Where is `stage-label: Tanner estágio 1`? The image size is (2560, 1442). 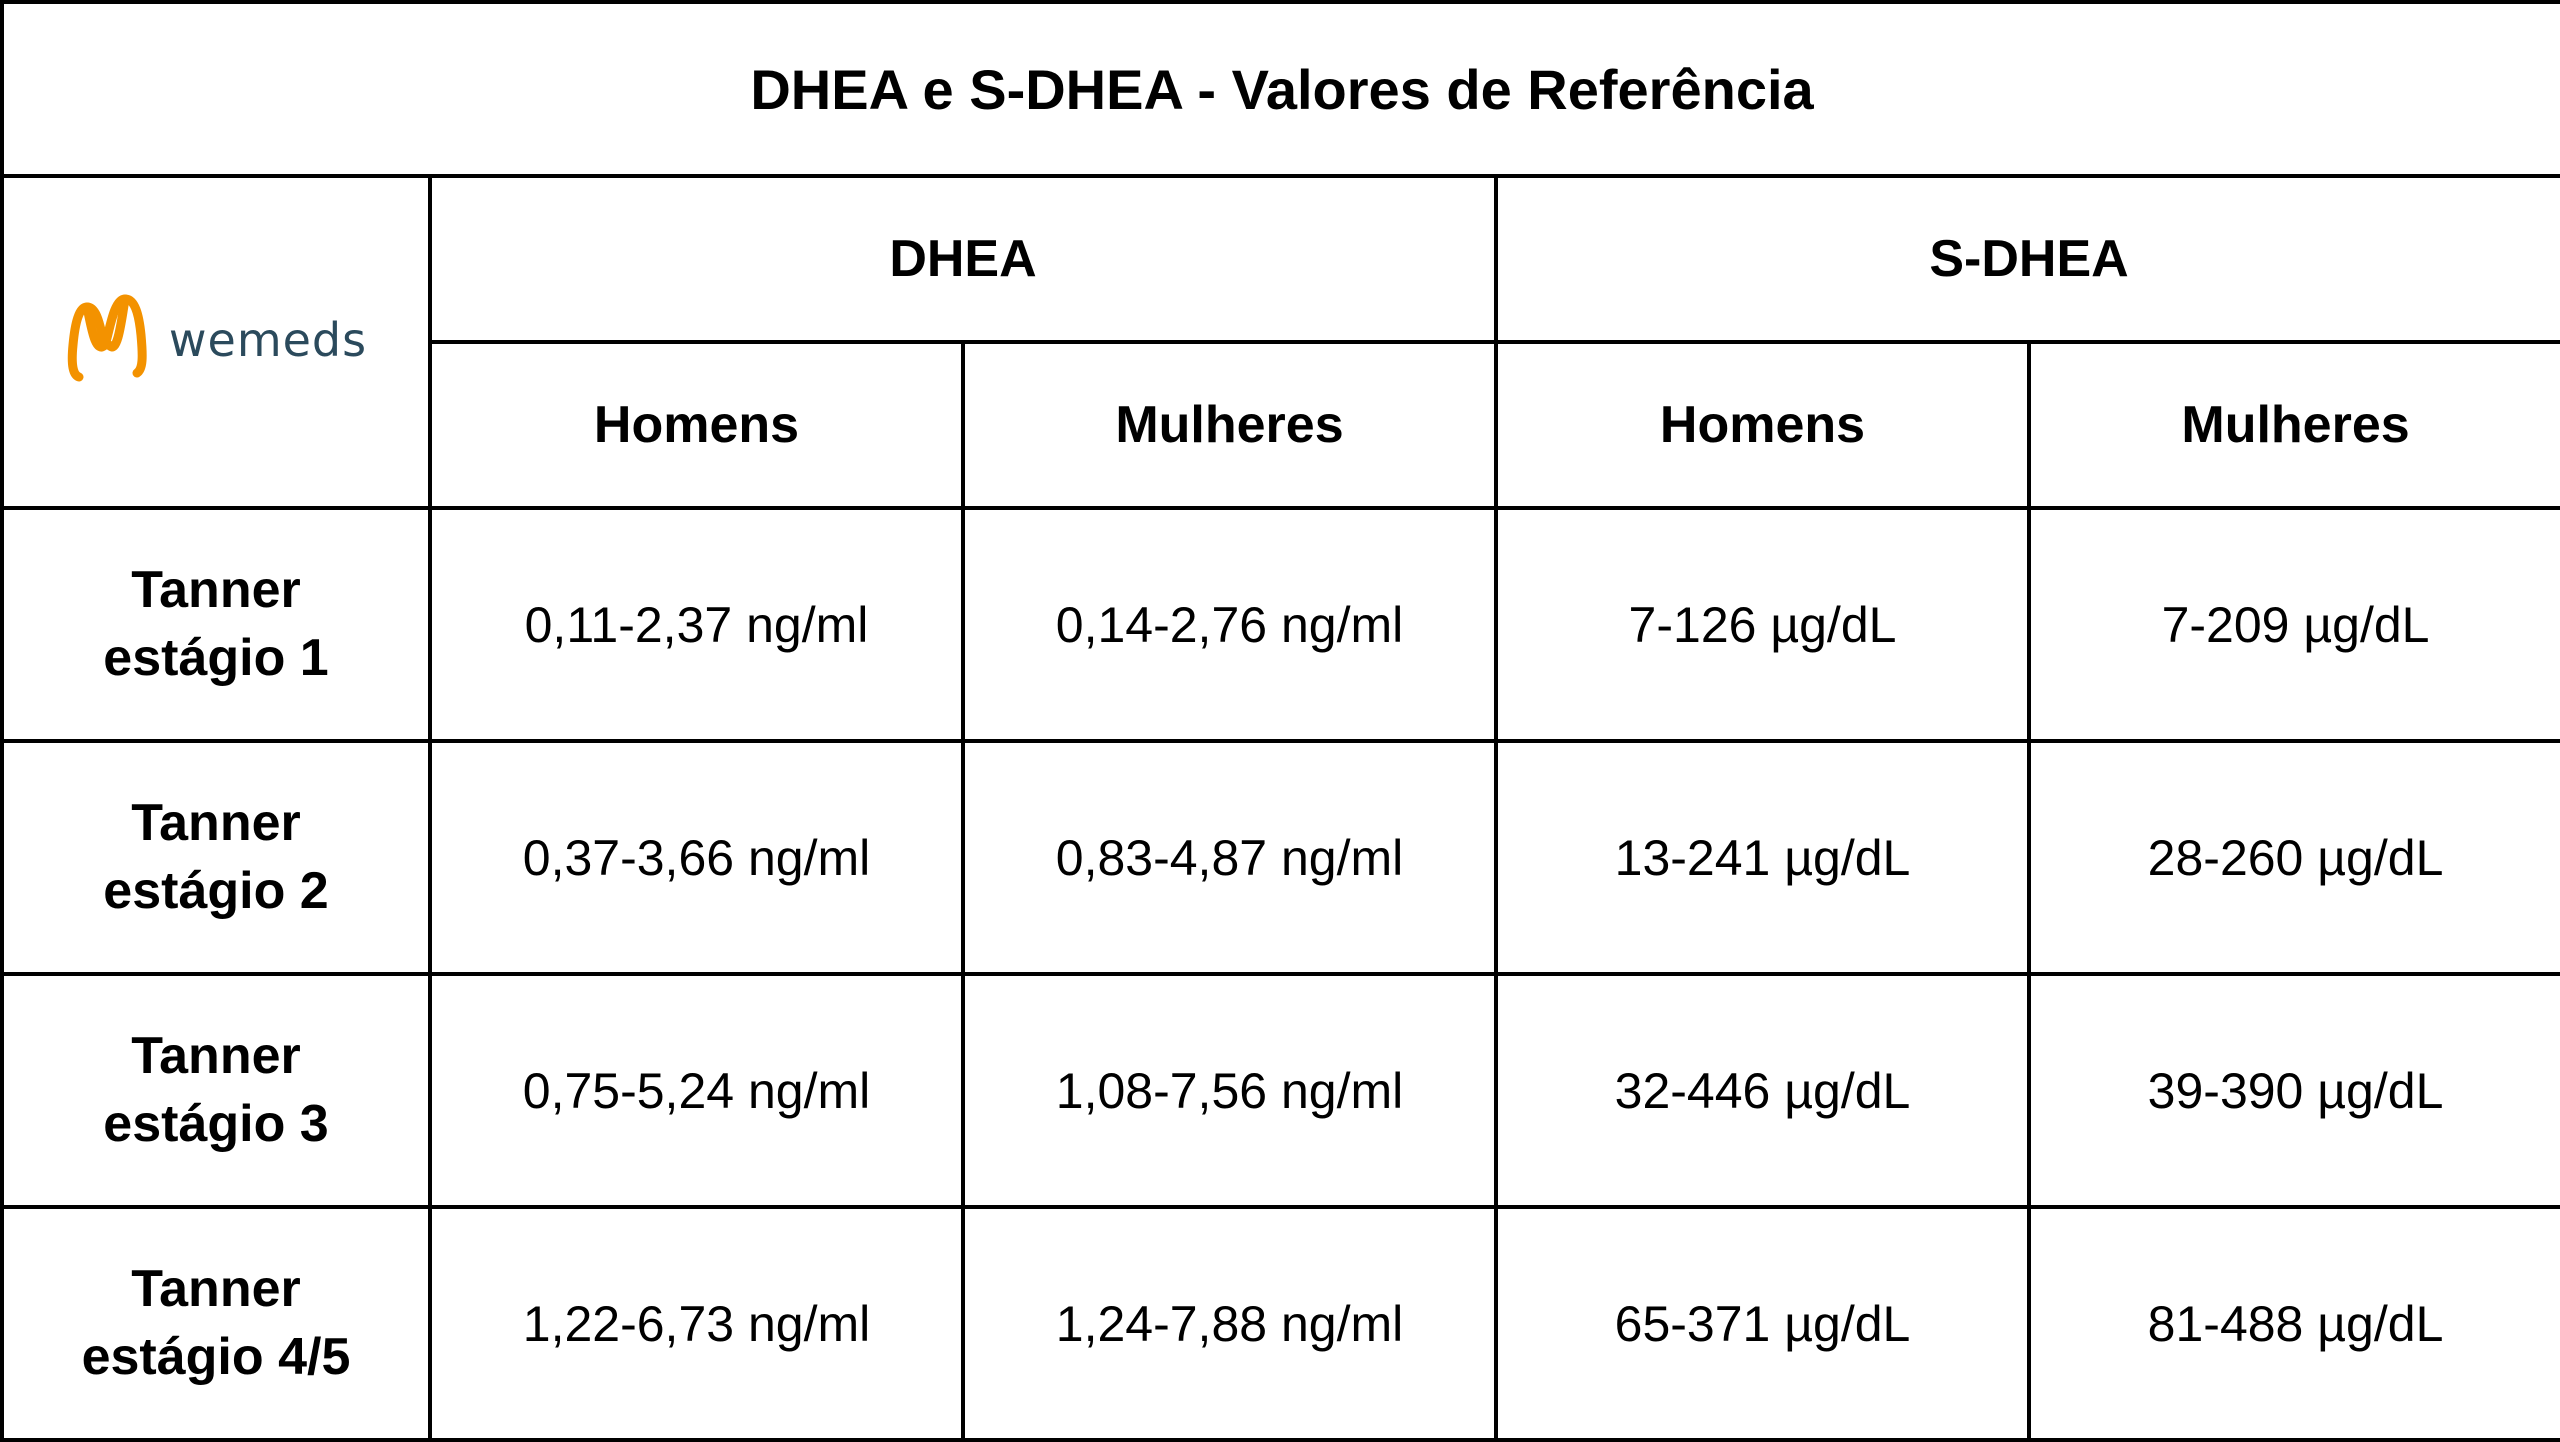 stage-label: Tanner estágio 1 is located at coordinates (216, 624).